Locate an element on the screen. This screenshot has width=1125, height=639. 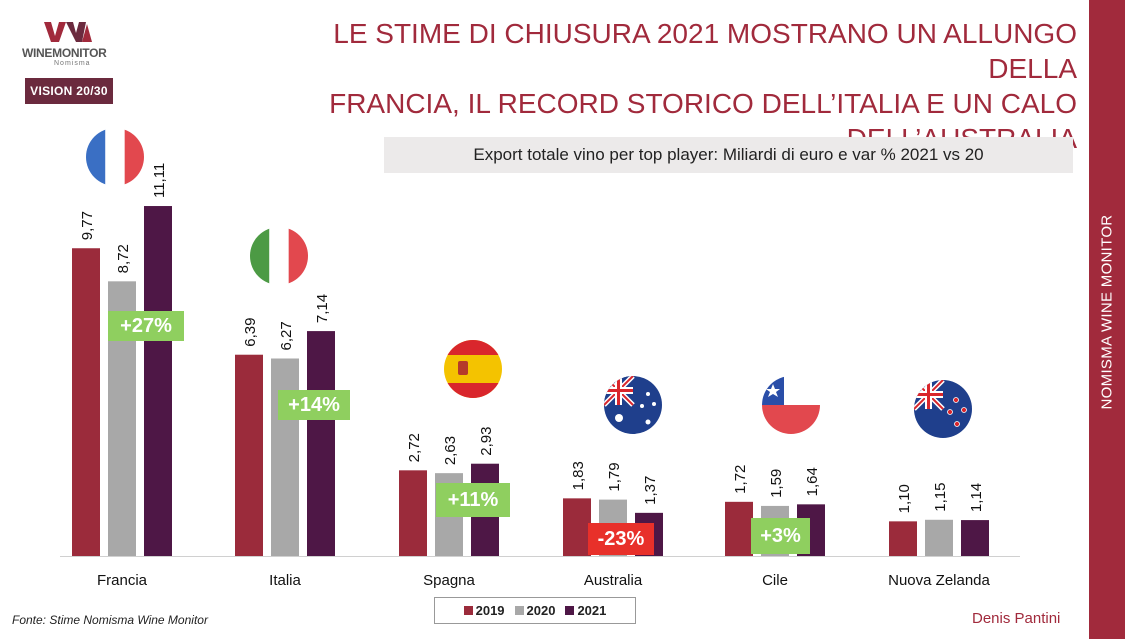
legend-label: 2021 is located at coordinates (592, 610).